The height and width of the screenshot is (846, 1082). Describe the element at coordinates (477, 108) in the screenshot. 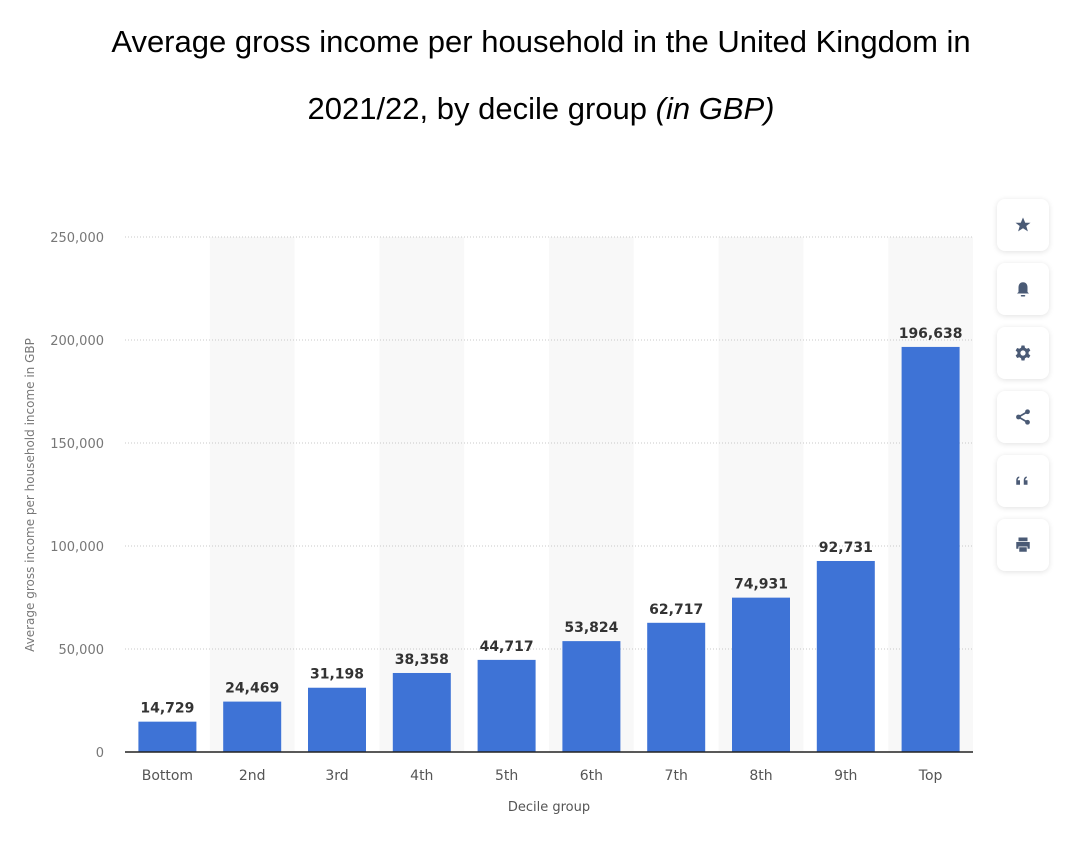

I see `chart-title-main: 2021/22, by decile group` at that location.